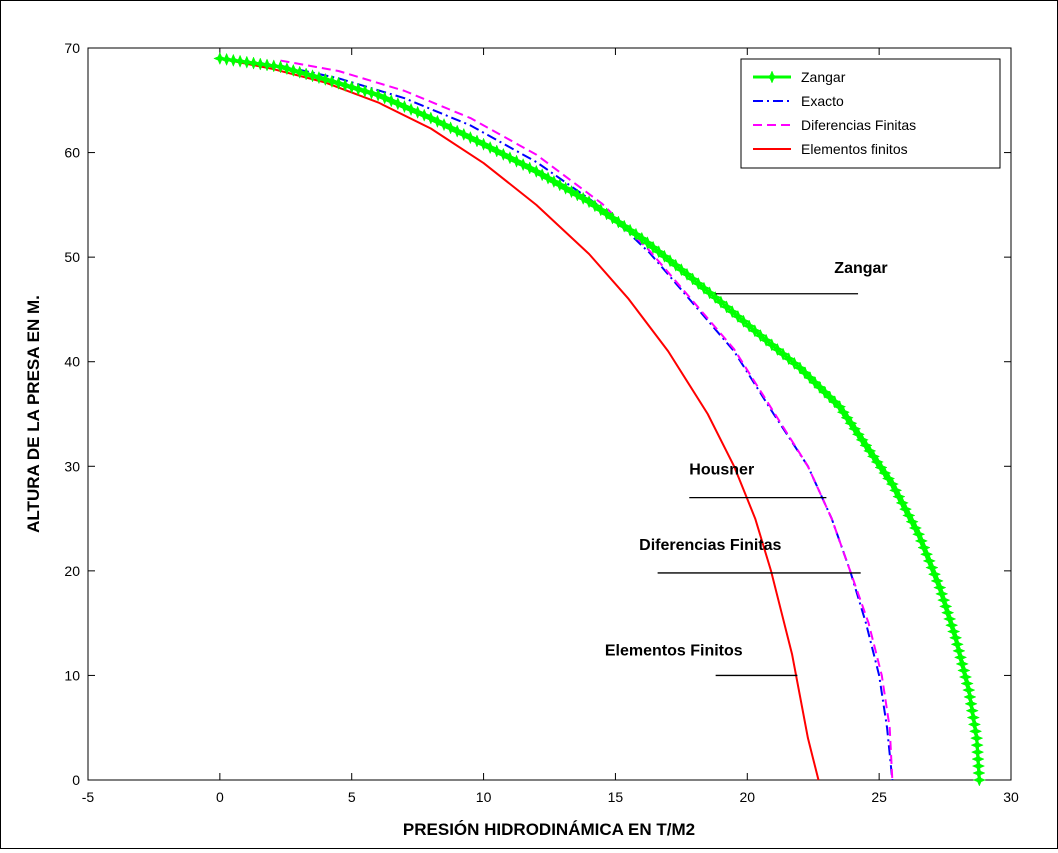 The image size is (1058, 853). What do you see at coordinates (220, 797) in the screenshot?
I see `x-tick-label: 0` at bounding box center [220, 797].